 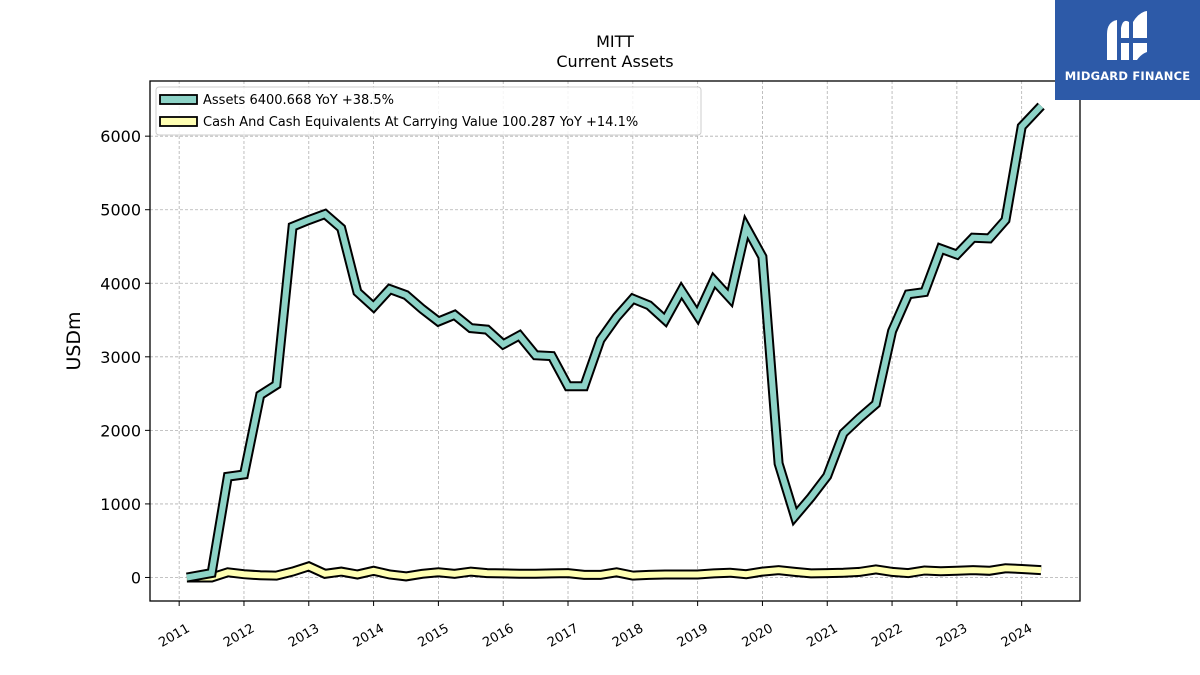 What do you see at coordinates (298, 100) in the screenshot?
I see `legend-label-assets: Assets 6400.668 YoY +38.5%` at bounding box center [298, 100].